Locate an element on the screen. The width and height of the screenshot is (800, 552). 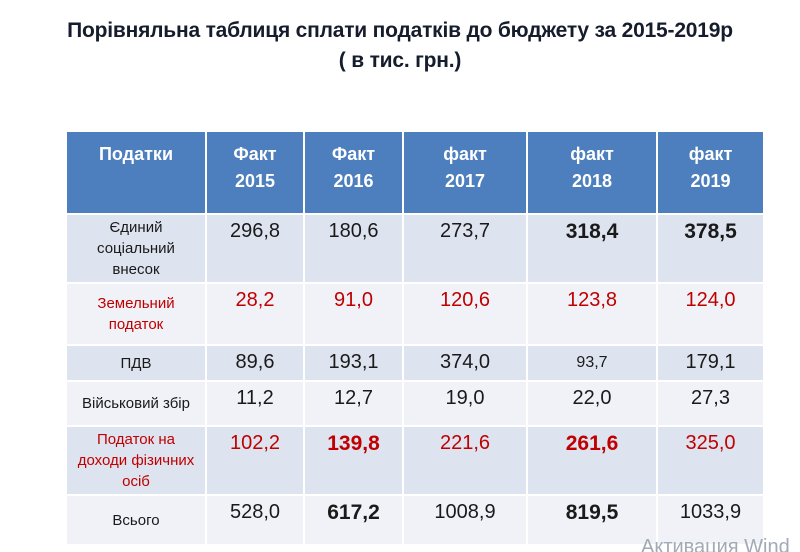
value-cell-r1-c1: 91,0 is located at coordinates (353, 314).